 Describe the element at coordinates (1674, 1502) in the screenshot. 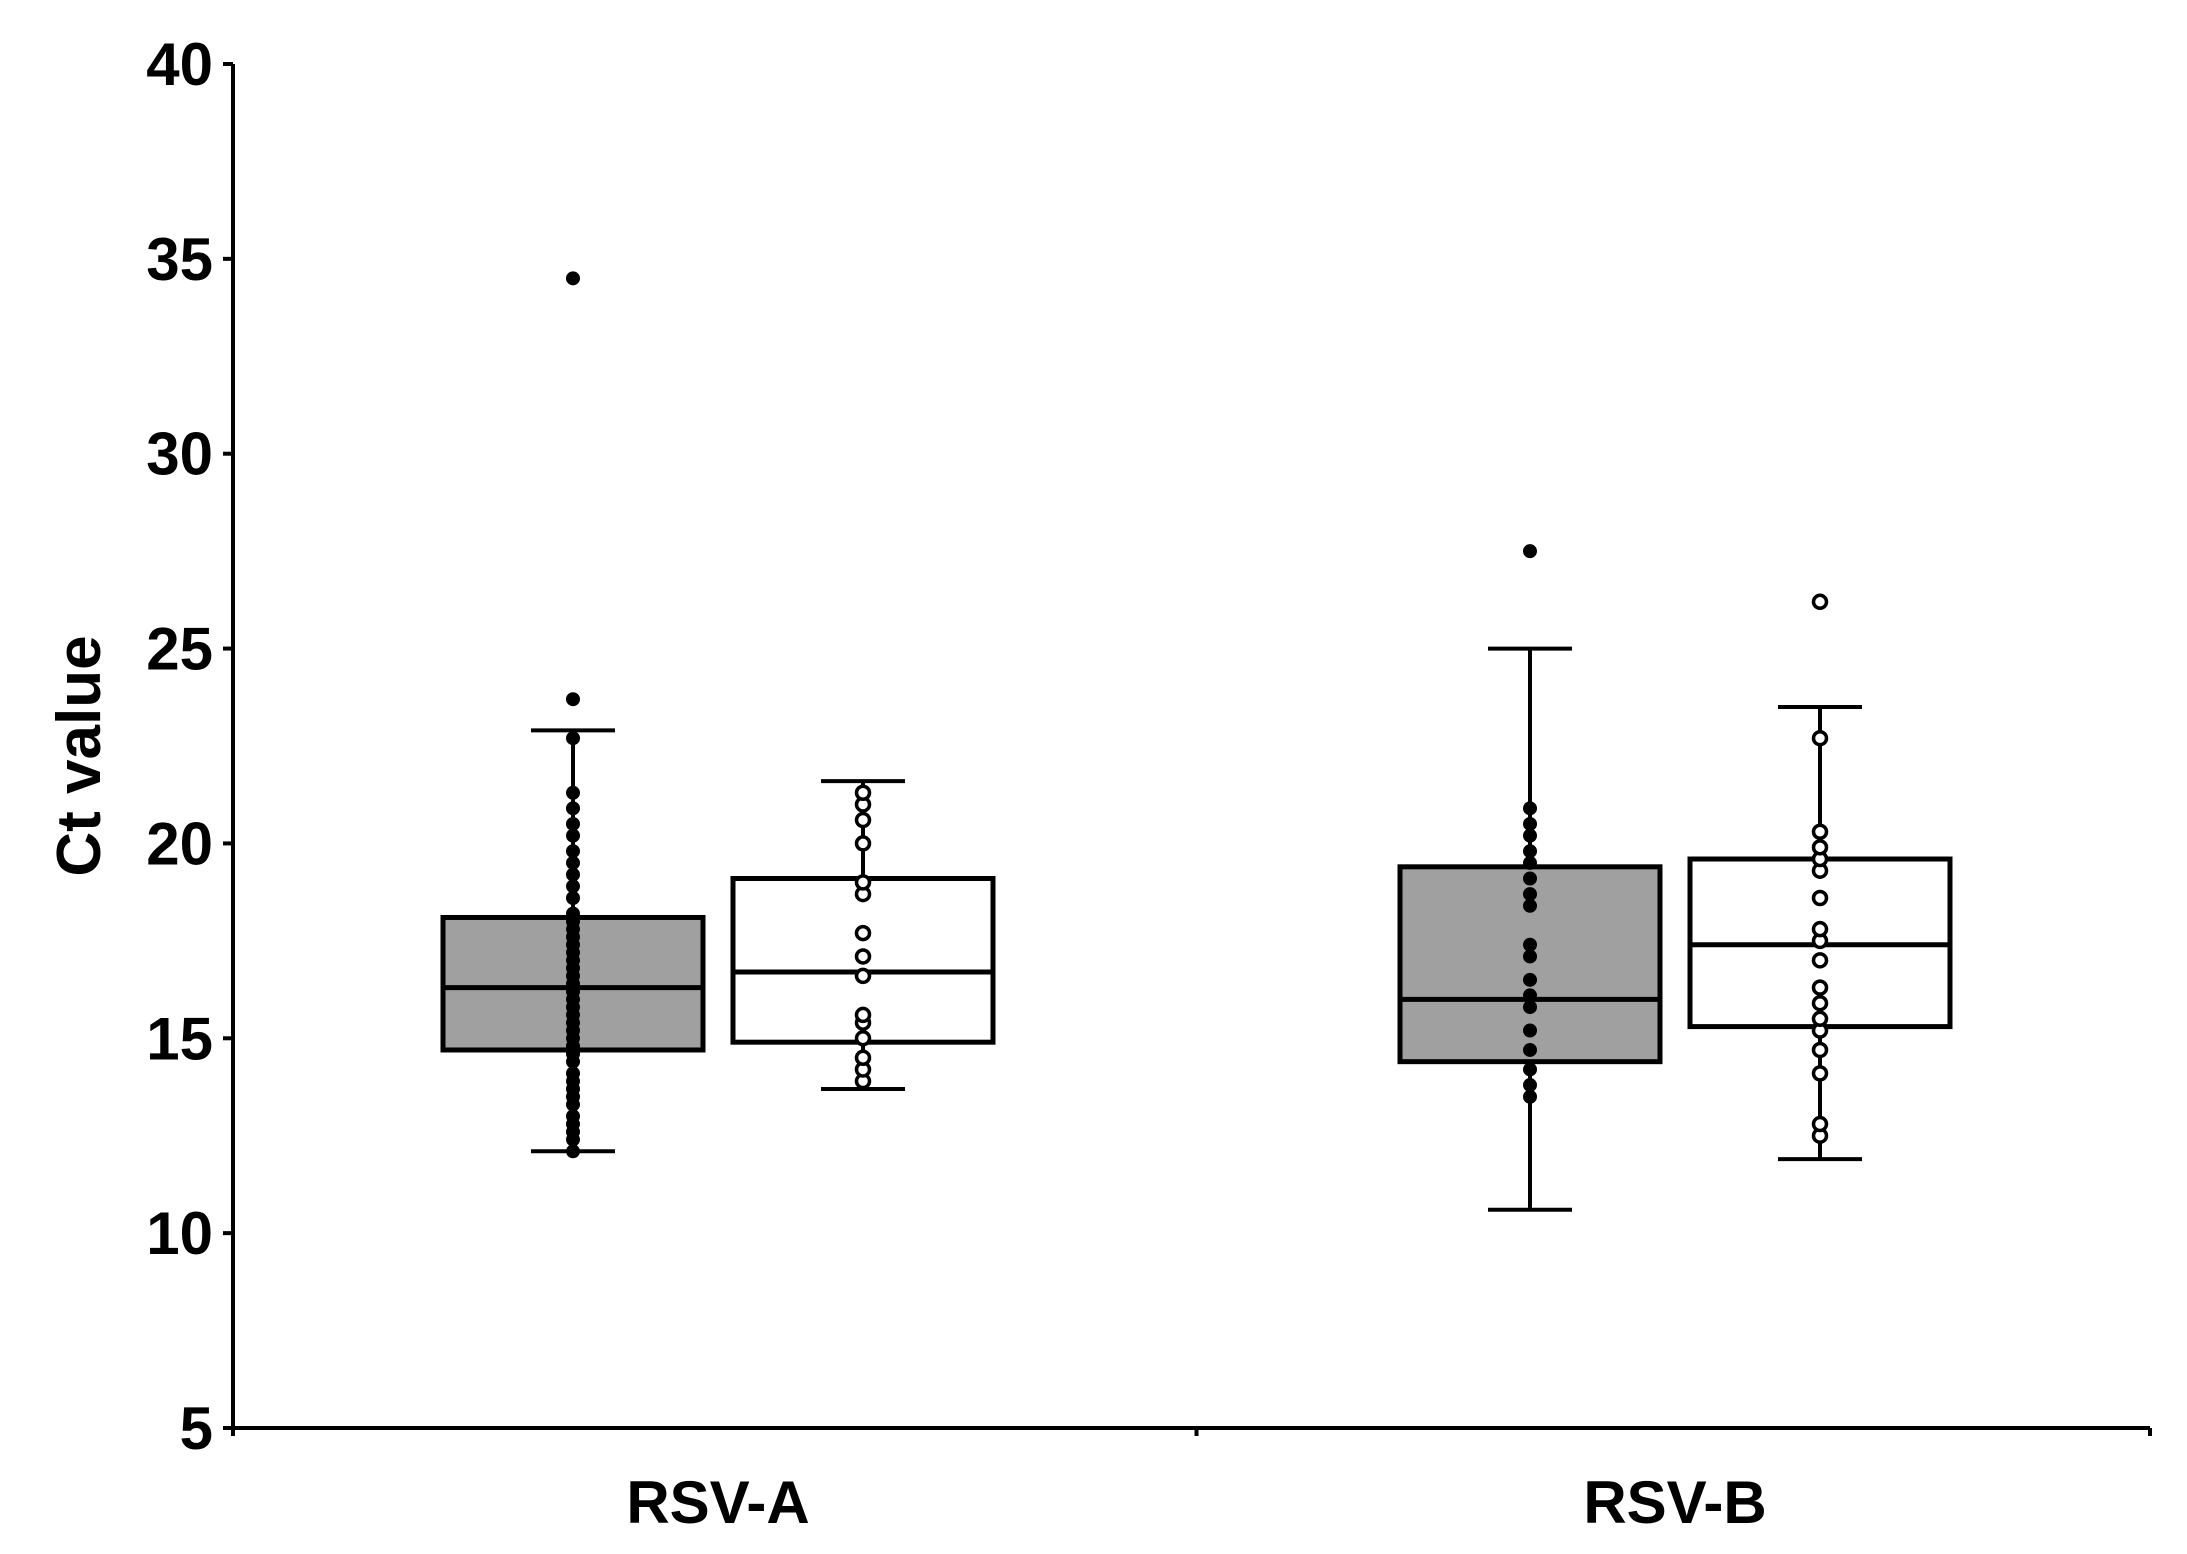

I see `x-tick-label: RSV-B` at that location.